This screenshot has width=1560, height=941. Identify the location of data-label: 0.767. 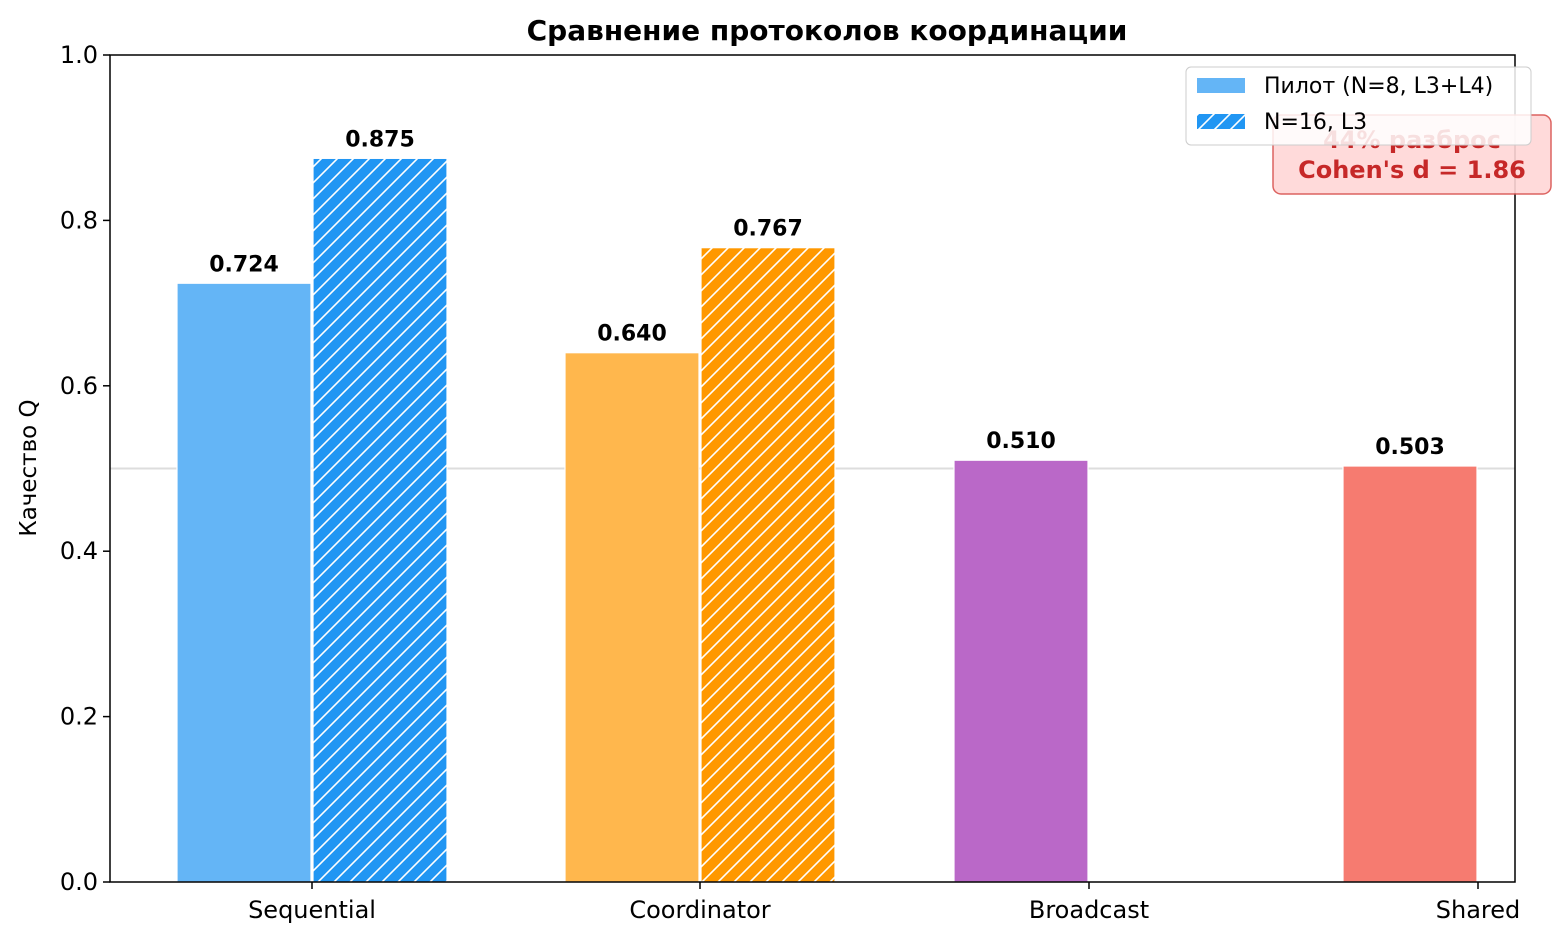
(768, 229).